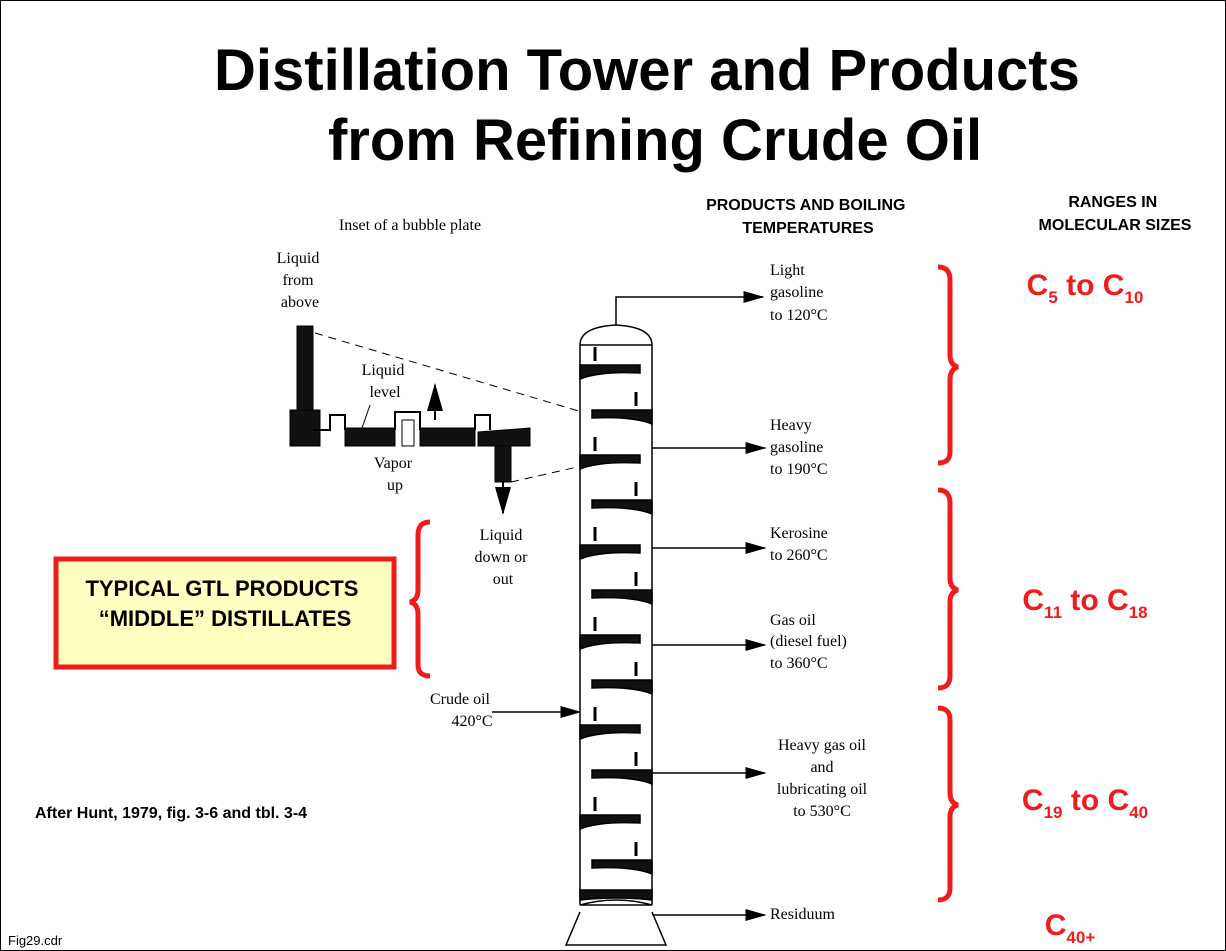 This screenshot has width=1226, height=951. Describe the element at coordinates (385, 381) in the screenshot. I see `inset-label: Liquid level` at that location.